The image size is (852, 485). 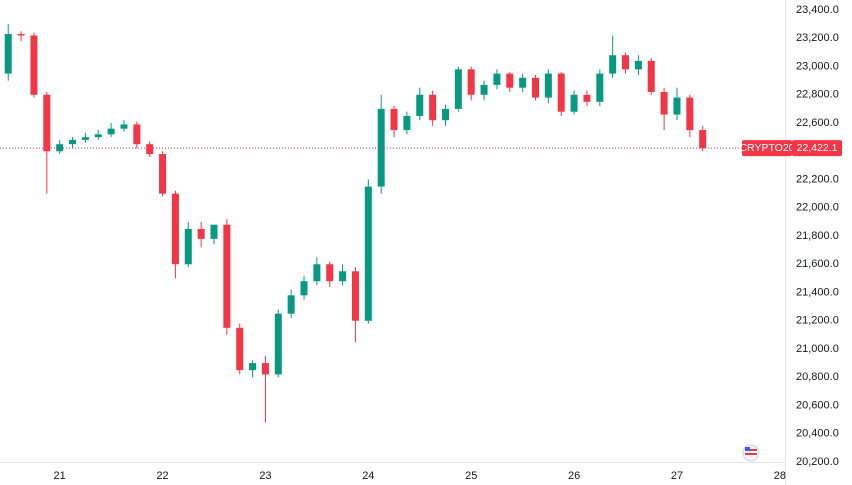 I want to click on y-tick-label: 21,800.0, so click(x=817, y=236).